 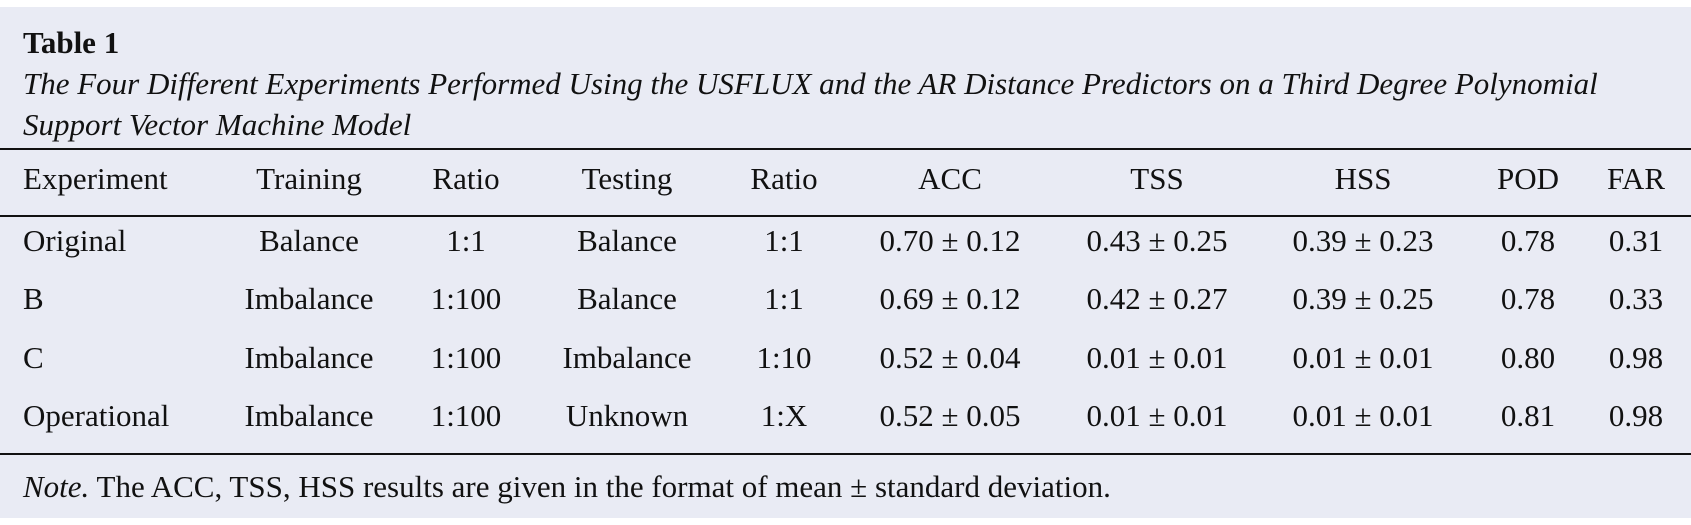 What do you see at coordinates (1528, 178) in the screenshot?
I see `column-header-pod: POD` at bounding box center [1528, 178].